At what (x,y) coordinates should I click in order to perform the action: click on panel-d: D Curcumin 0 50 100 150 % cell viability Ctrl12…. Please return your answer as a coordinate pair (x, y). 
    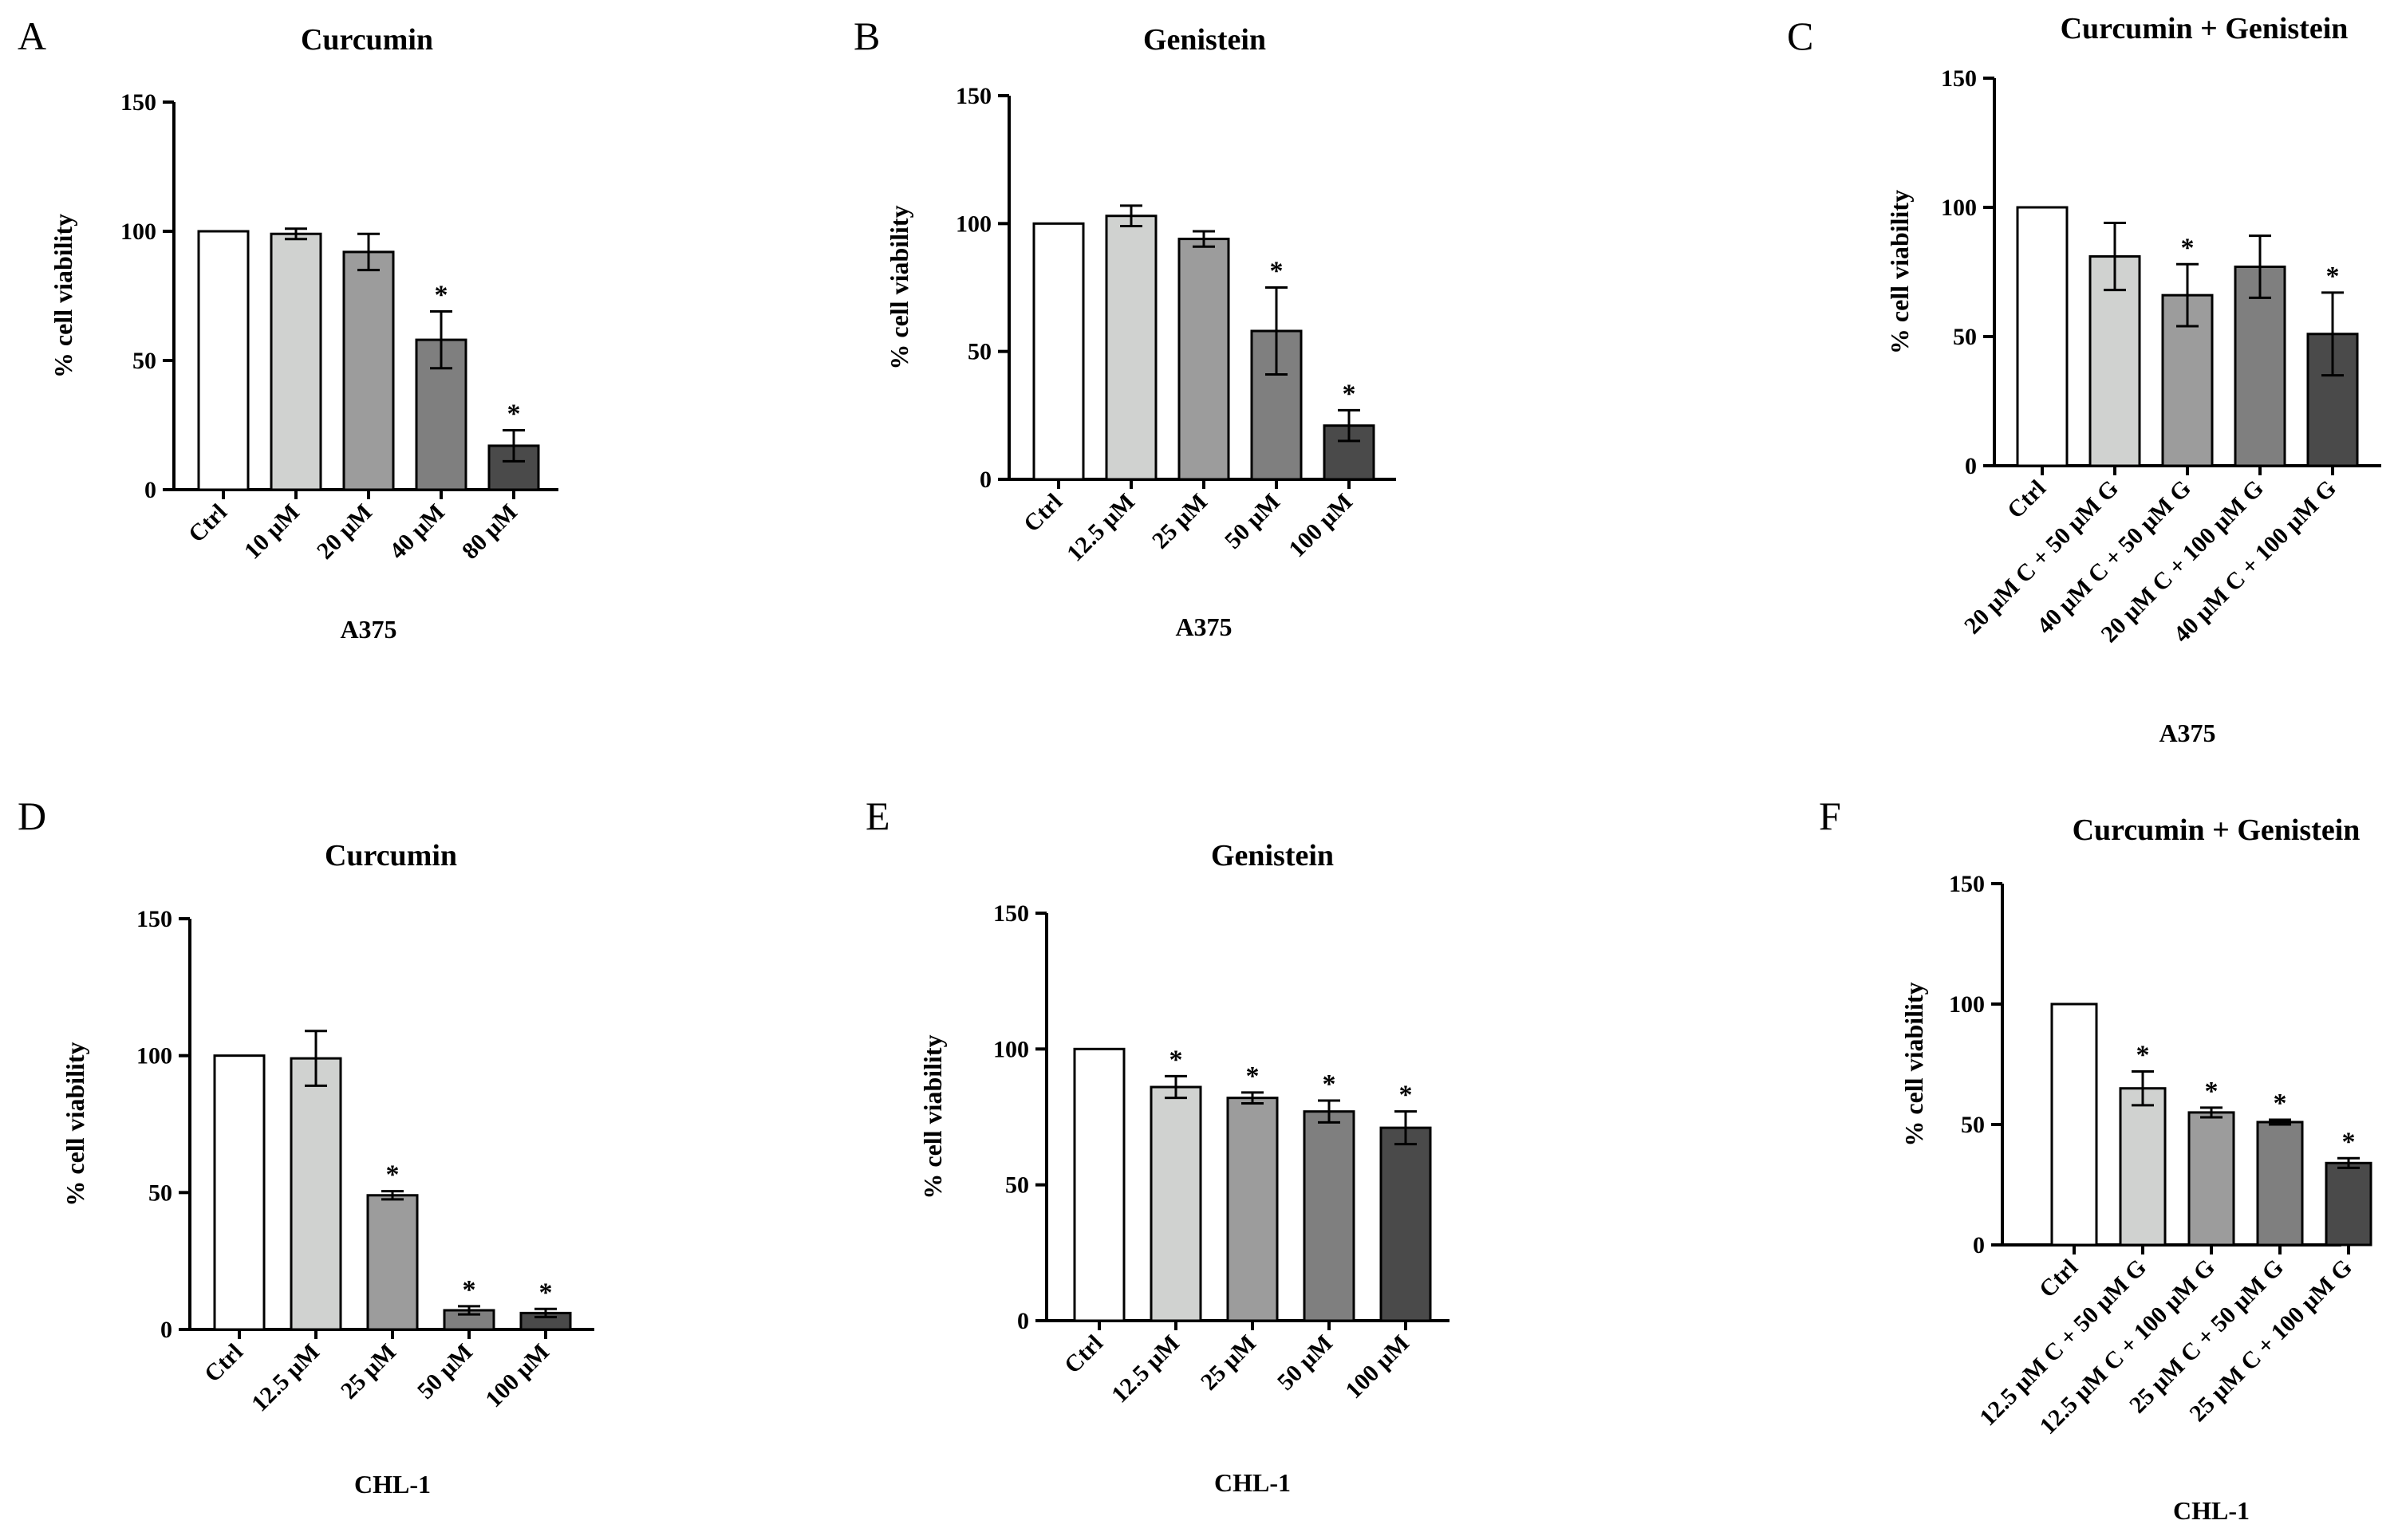
    Looking at the image, I should click on (306, 1146).